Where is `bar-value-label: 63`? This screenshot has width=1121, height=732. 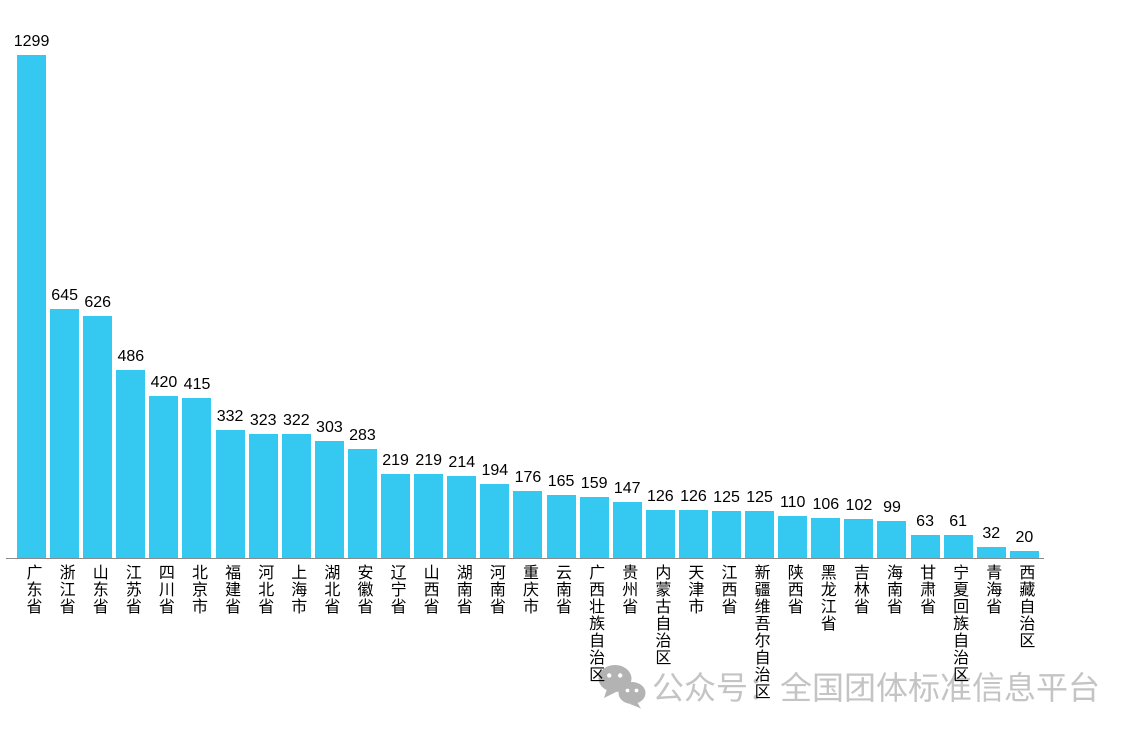
bar-value-label: 63 is located at coordinates (925, 522).